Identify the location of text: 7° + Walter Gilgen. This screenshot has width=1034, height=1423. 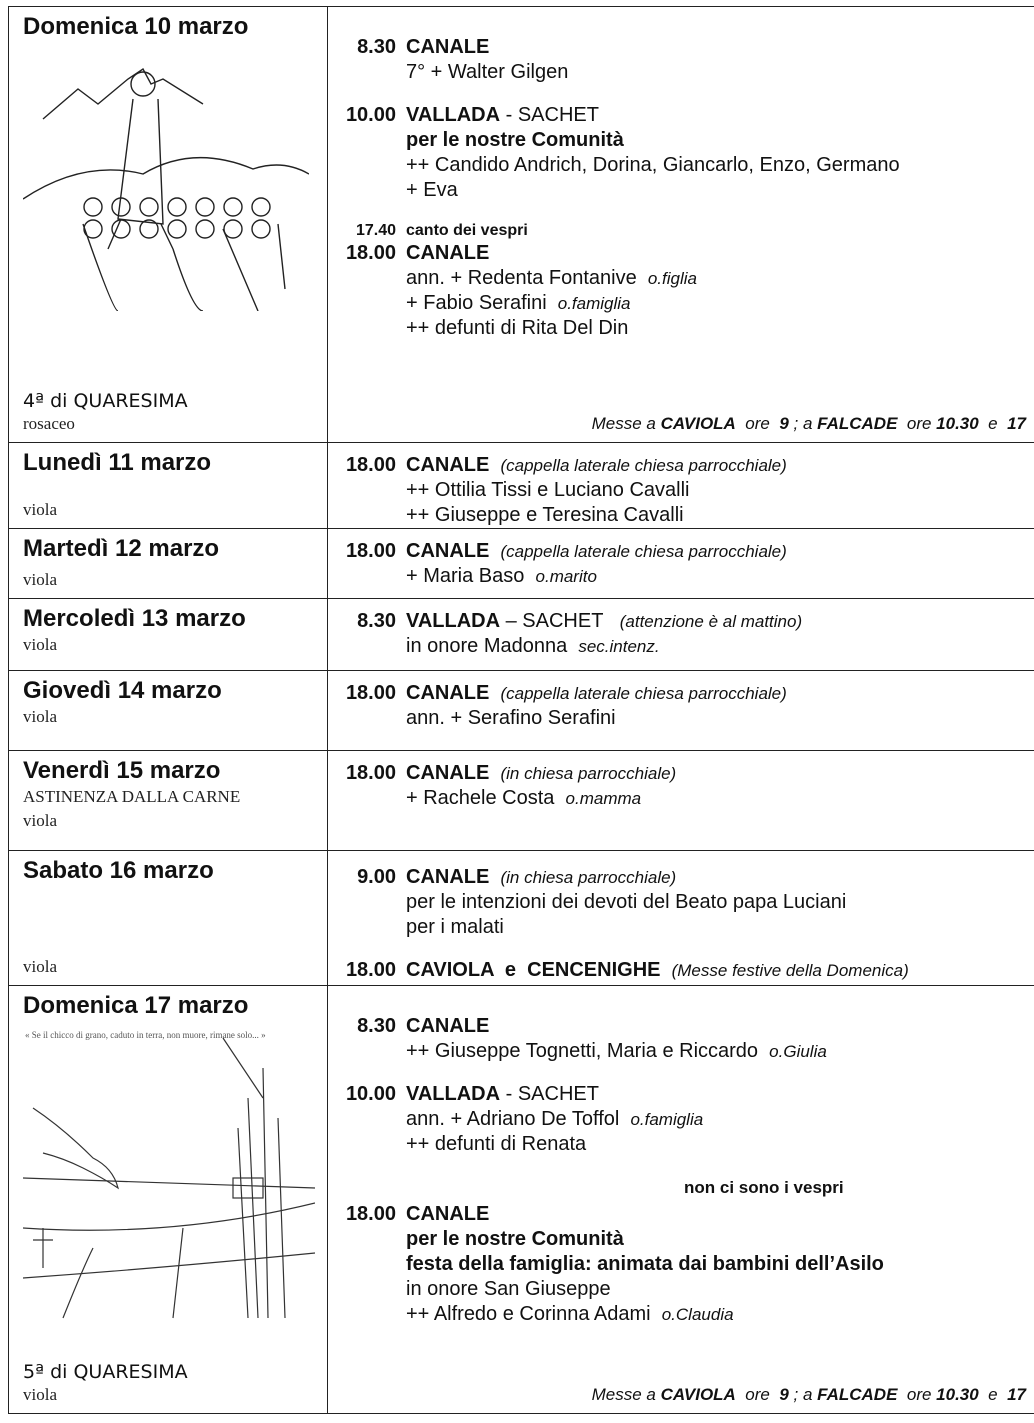
(487, 72).